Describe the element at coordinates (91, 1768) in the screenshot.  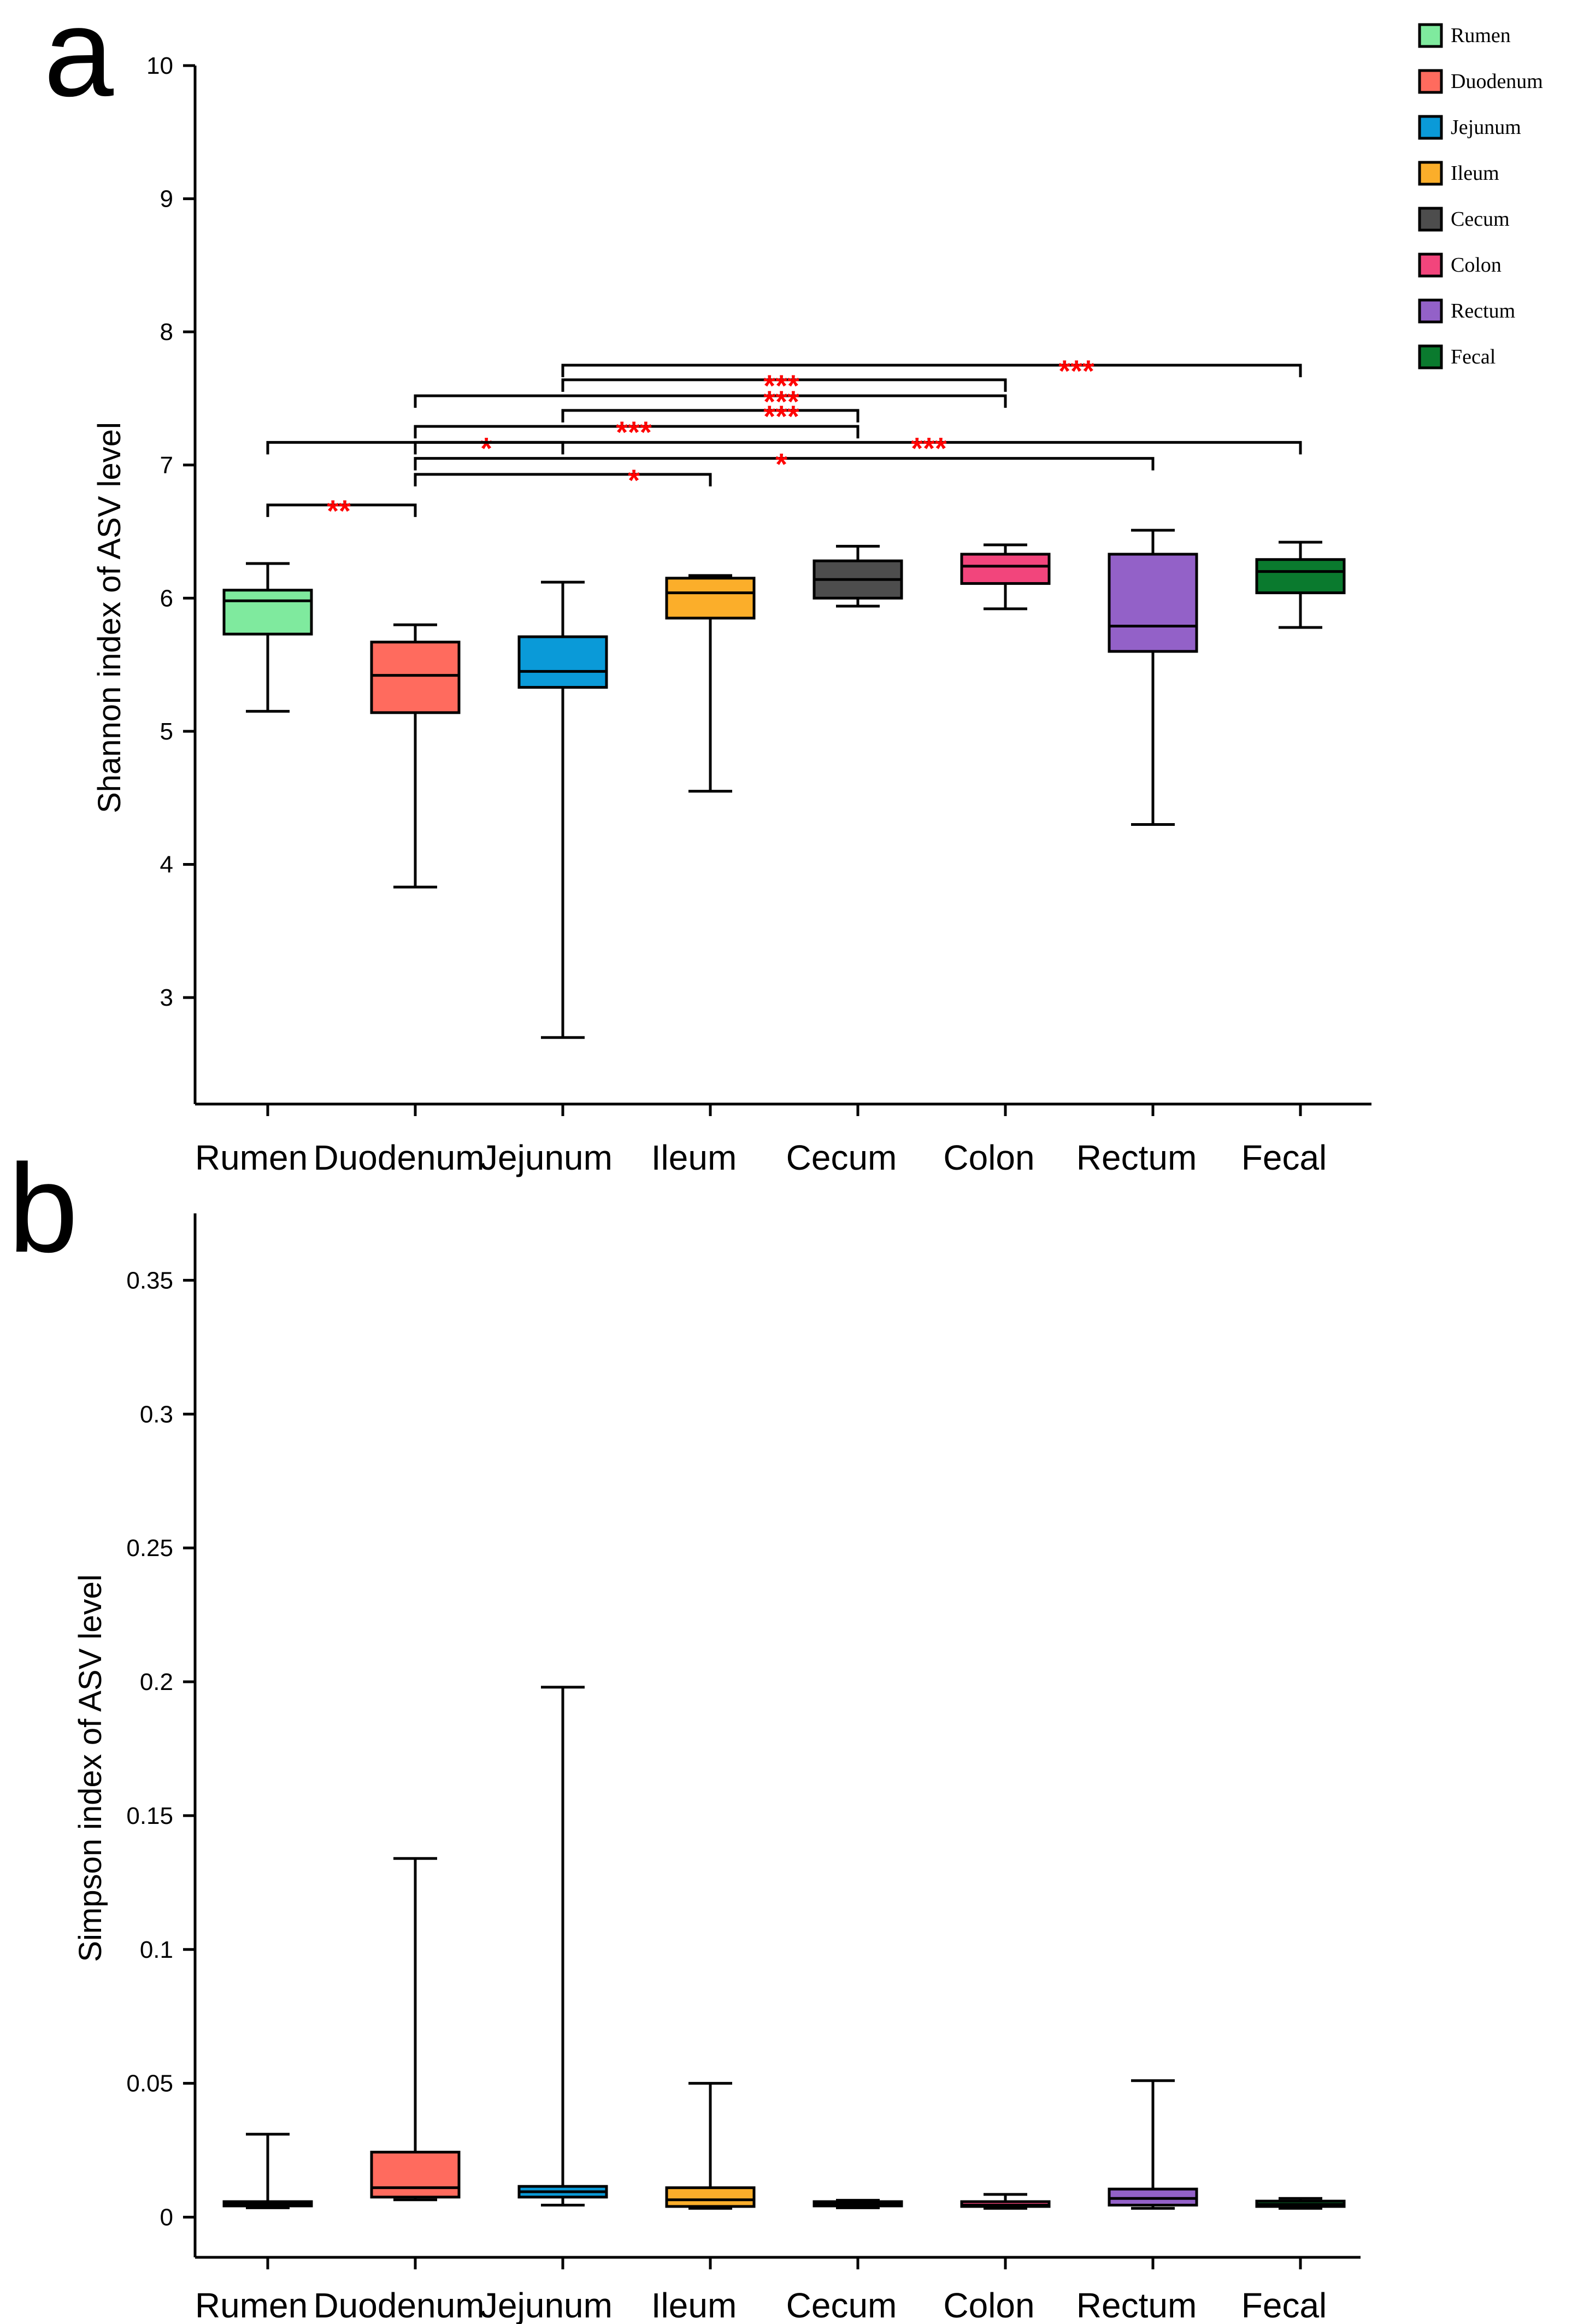
I see `y-axis-title: Simpson index of ASV level` at that location.